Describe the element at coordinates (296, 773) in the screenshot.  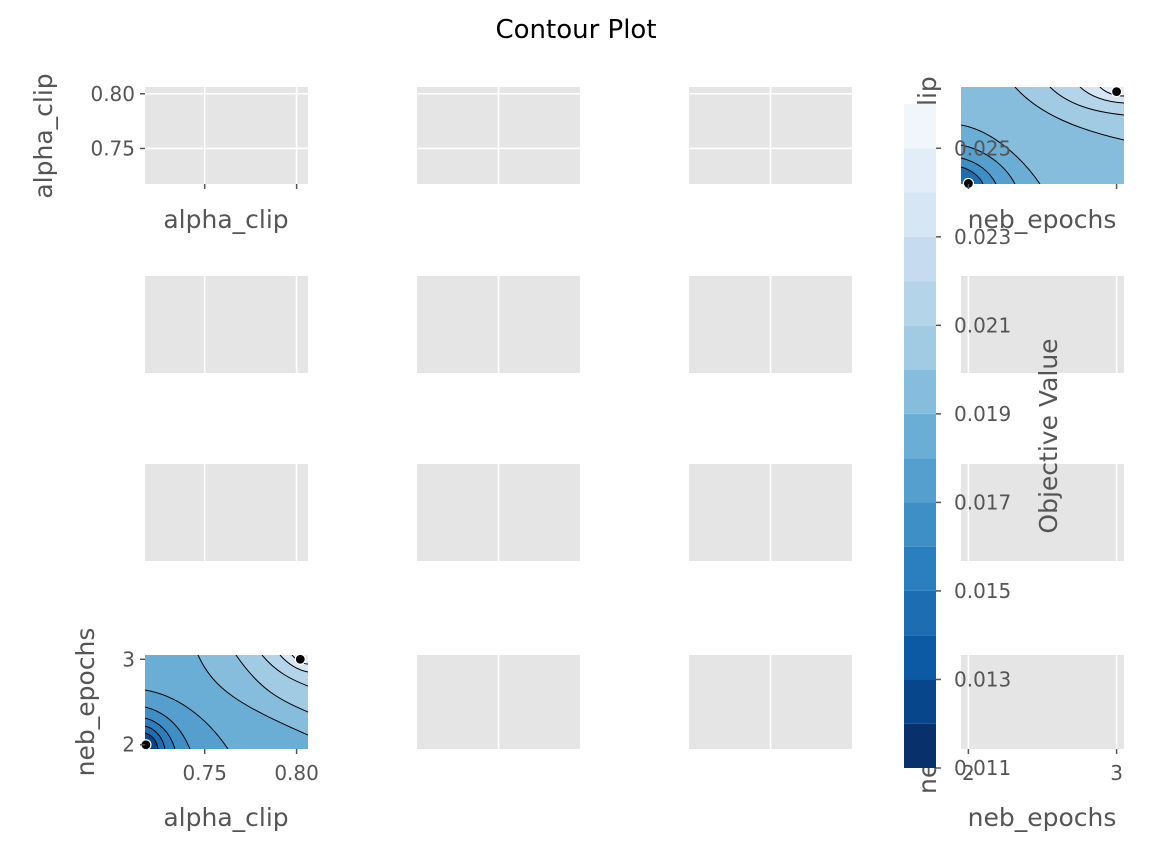
I see `x-tick-label: 0.80` at that location.